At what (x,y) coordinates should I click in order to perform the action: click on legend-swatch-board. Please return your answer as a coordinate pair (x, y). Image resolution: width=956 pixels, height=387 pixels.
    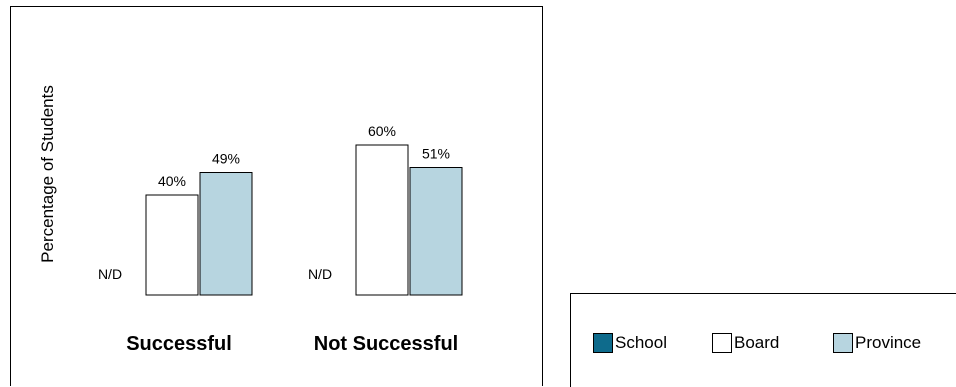
    Looking at the image, I should click on (722, 343).